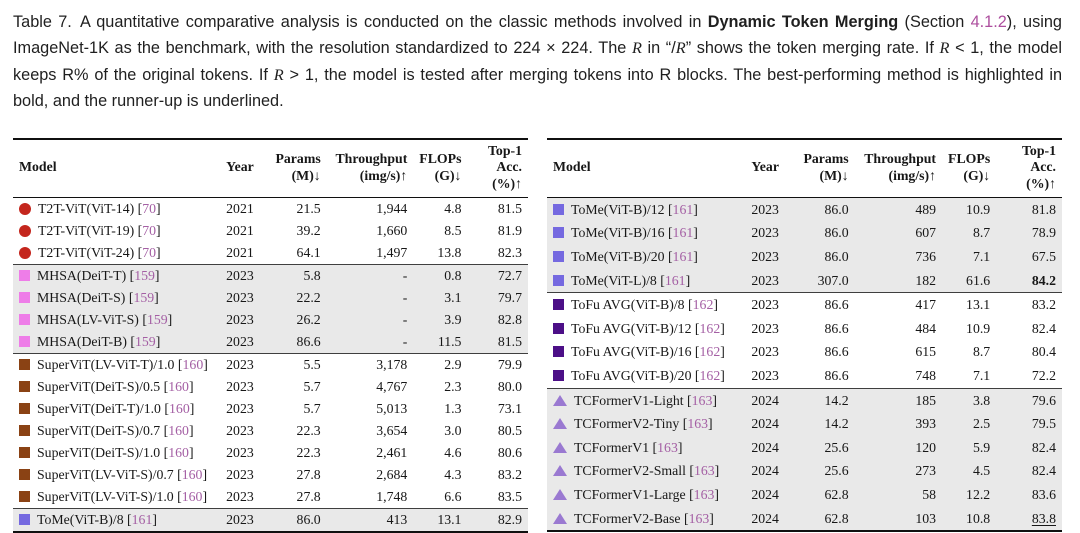 The height and width of the screenshot is (533, 1080). I want to click on section-link: 4.1.2, so click(988, 22).